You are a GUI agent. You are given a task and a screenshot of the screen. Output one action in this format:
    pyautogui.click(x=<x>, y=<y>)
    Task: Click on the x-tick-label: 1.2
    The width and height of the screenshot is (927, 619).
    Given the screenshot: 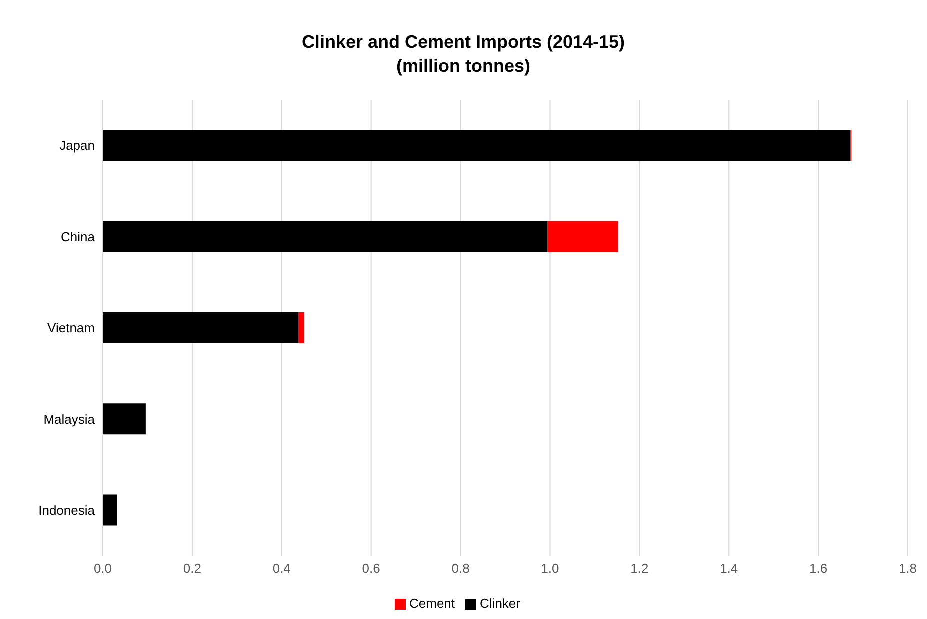 What is the action you would take?
    pyautogui.click(x=639, y=568)
    